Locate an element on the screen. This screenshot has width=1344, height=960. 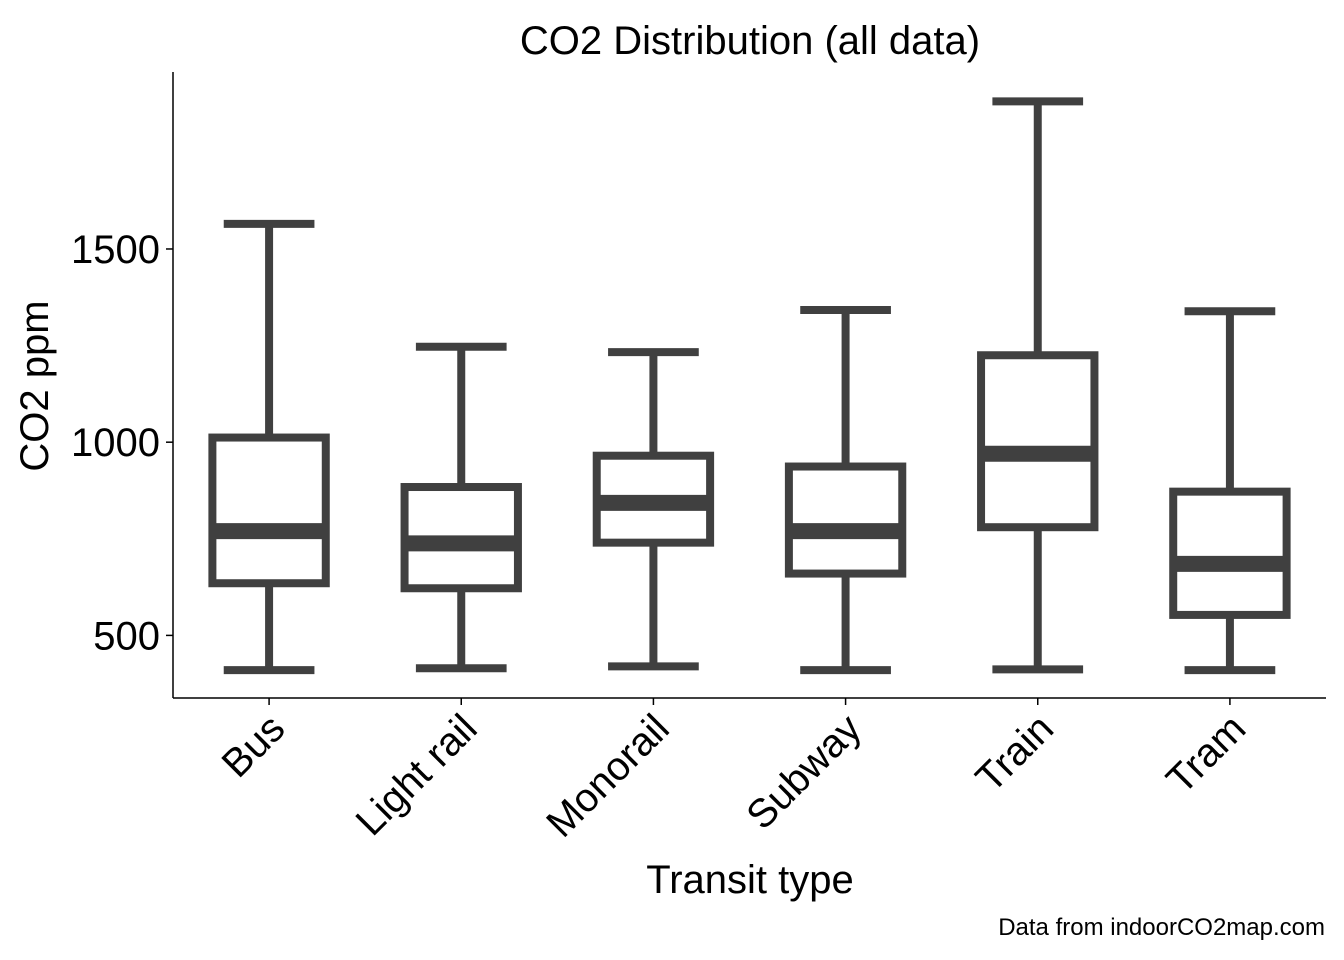
box-tram is located at coordinates (1230, 491).